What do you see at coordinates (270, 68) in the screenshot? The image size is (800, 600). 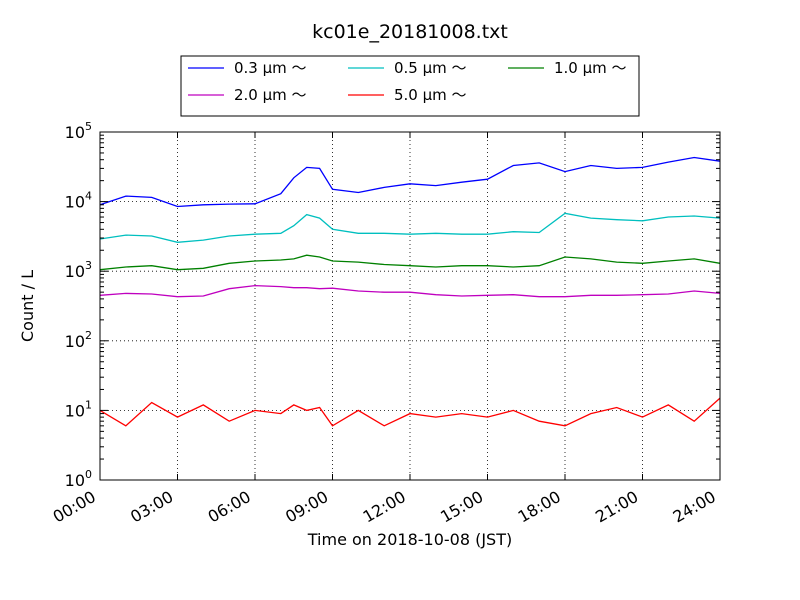 I see `legend-label-0: 0.3 μm ～` at bounding box center [270, 68].